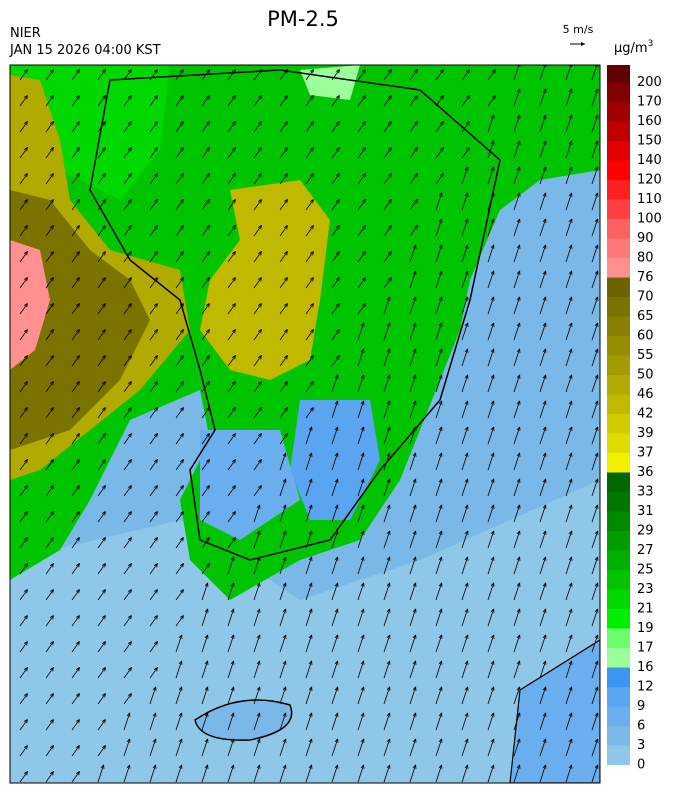 Image resolution: width=673 pixels, height=795 pixels. I want to click on colorbar-label: 46, so click(645, 394).